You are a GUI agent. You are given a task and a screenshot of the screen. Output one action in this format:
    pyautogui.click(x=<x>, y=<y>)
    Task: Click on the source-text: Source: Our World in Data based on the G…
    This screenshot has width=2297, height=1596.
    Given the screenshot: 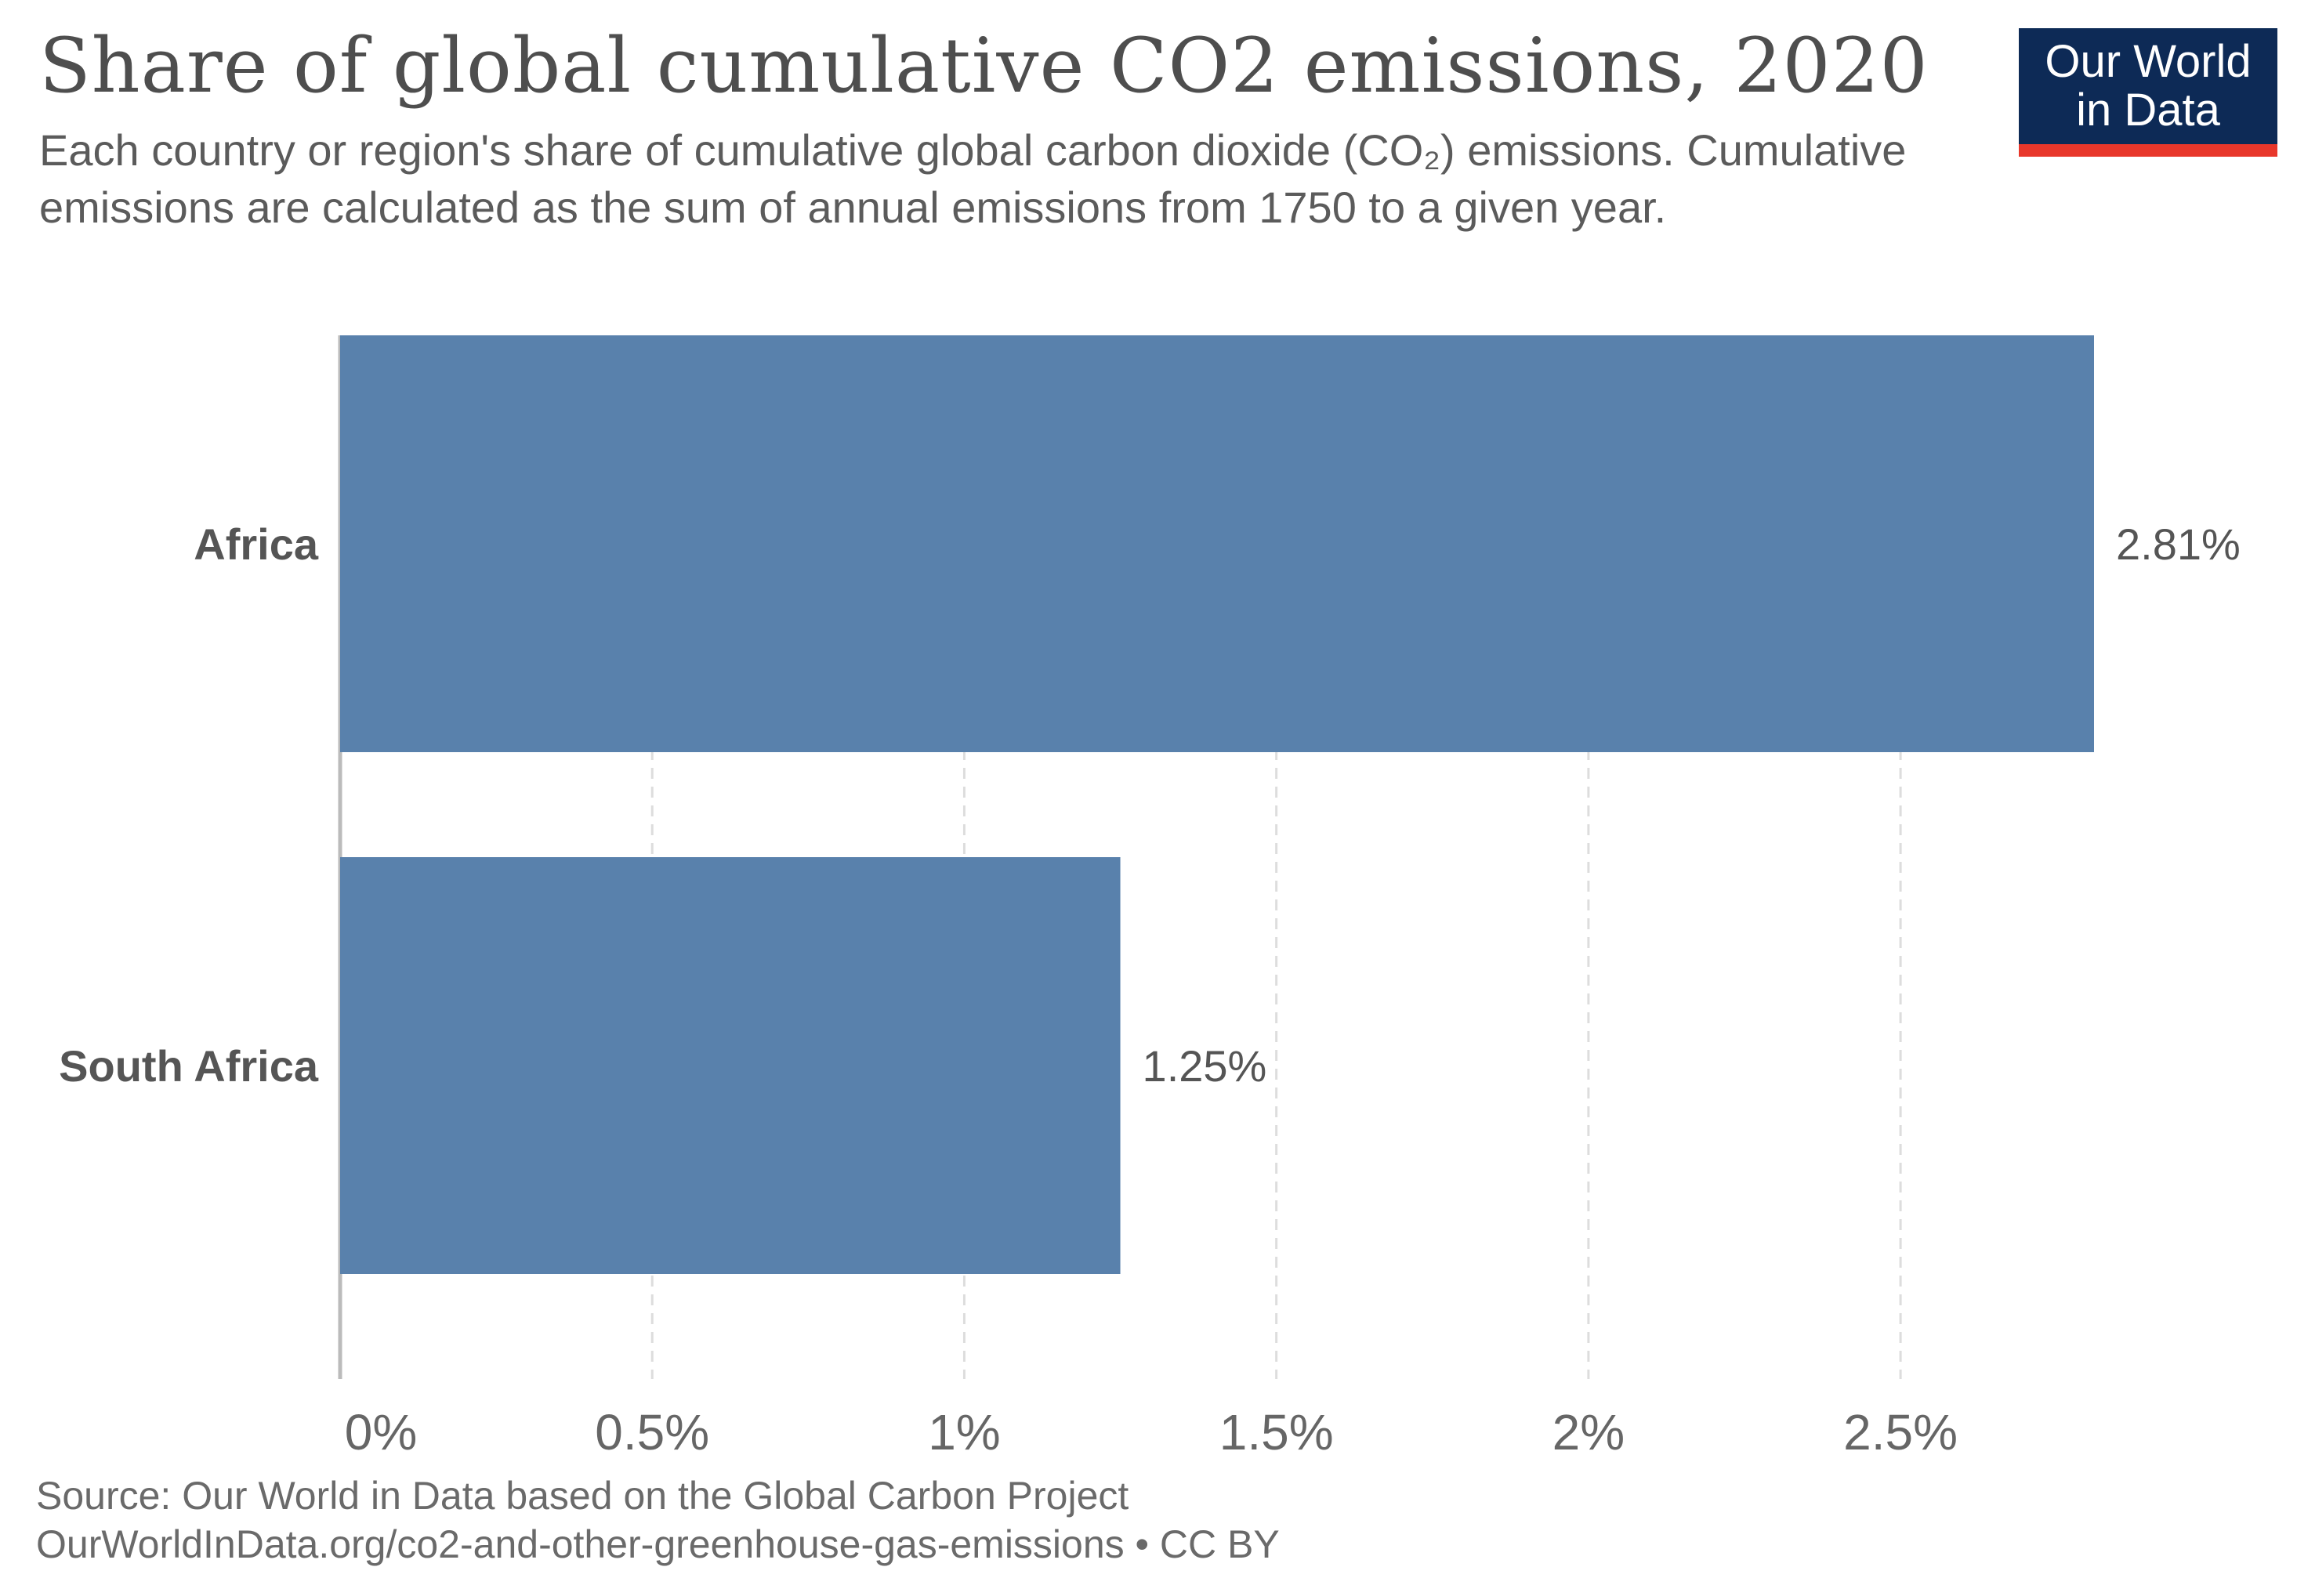 What is the action you would take?
    pyautogui.click(x=582, y=1496)
    